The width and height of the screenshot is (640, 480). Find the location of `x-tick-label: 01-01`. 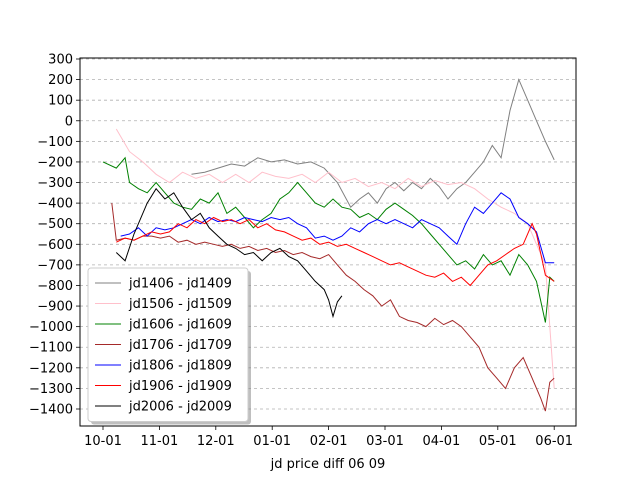

x-tick-label: 01-01 is located at coordinates (272, 441).